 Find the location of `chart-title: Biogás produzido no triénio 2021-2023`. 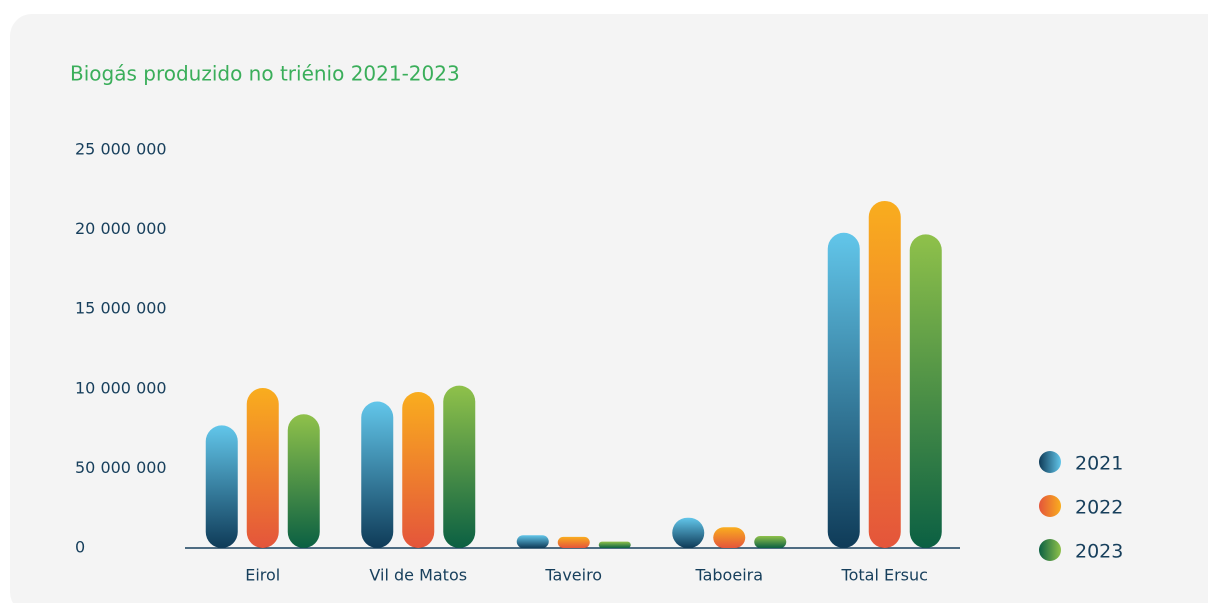

chart-title: Biogás produzido no triénio 2021-2023 is located at coordinates (265, 74).